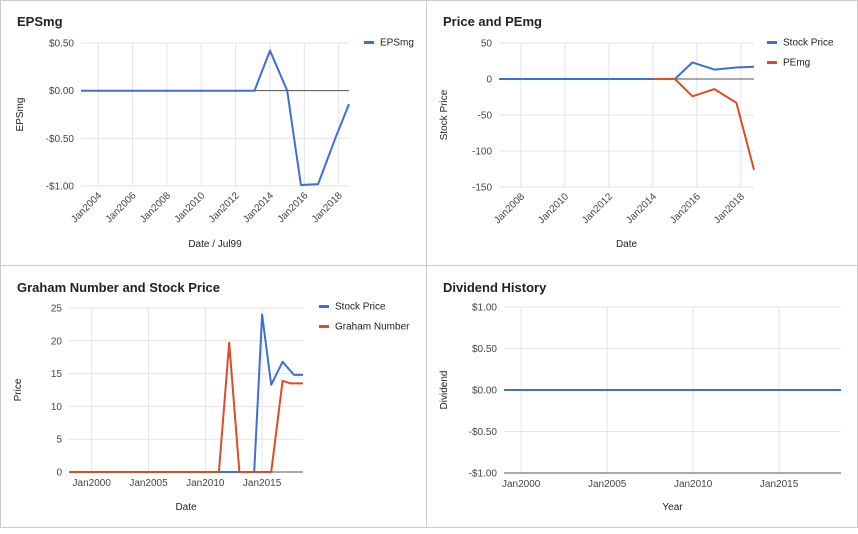 This screenshot has width=858, height=534. Describe the element at coordinates (18, 389) in the screenshot. I see `y-axis-title: Price` at that location.